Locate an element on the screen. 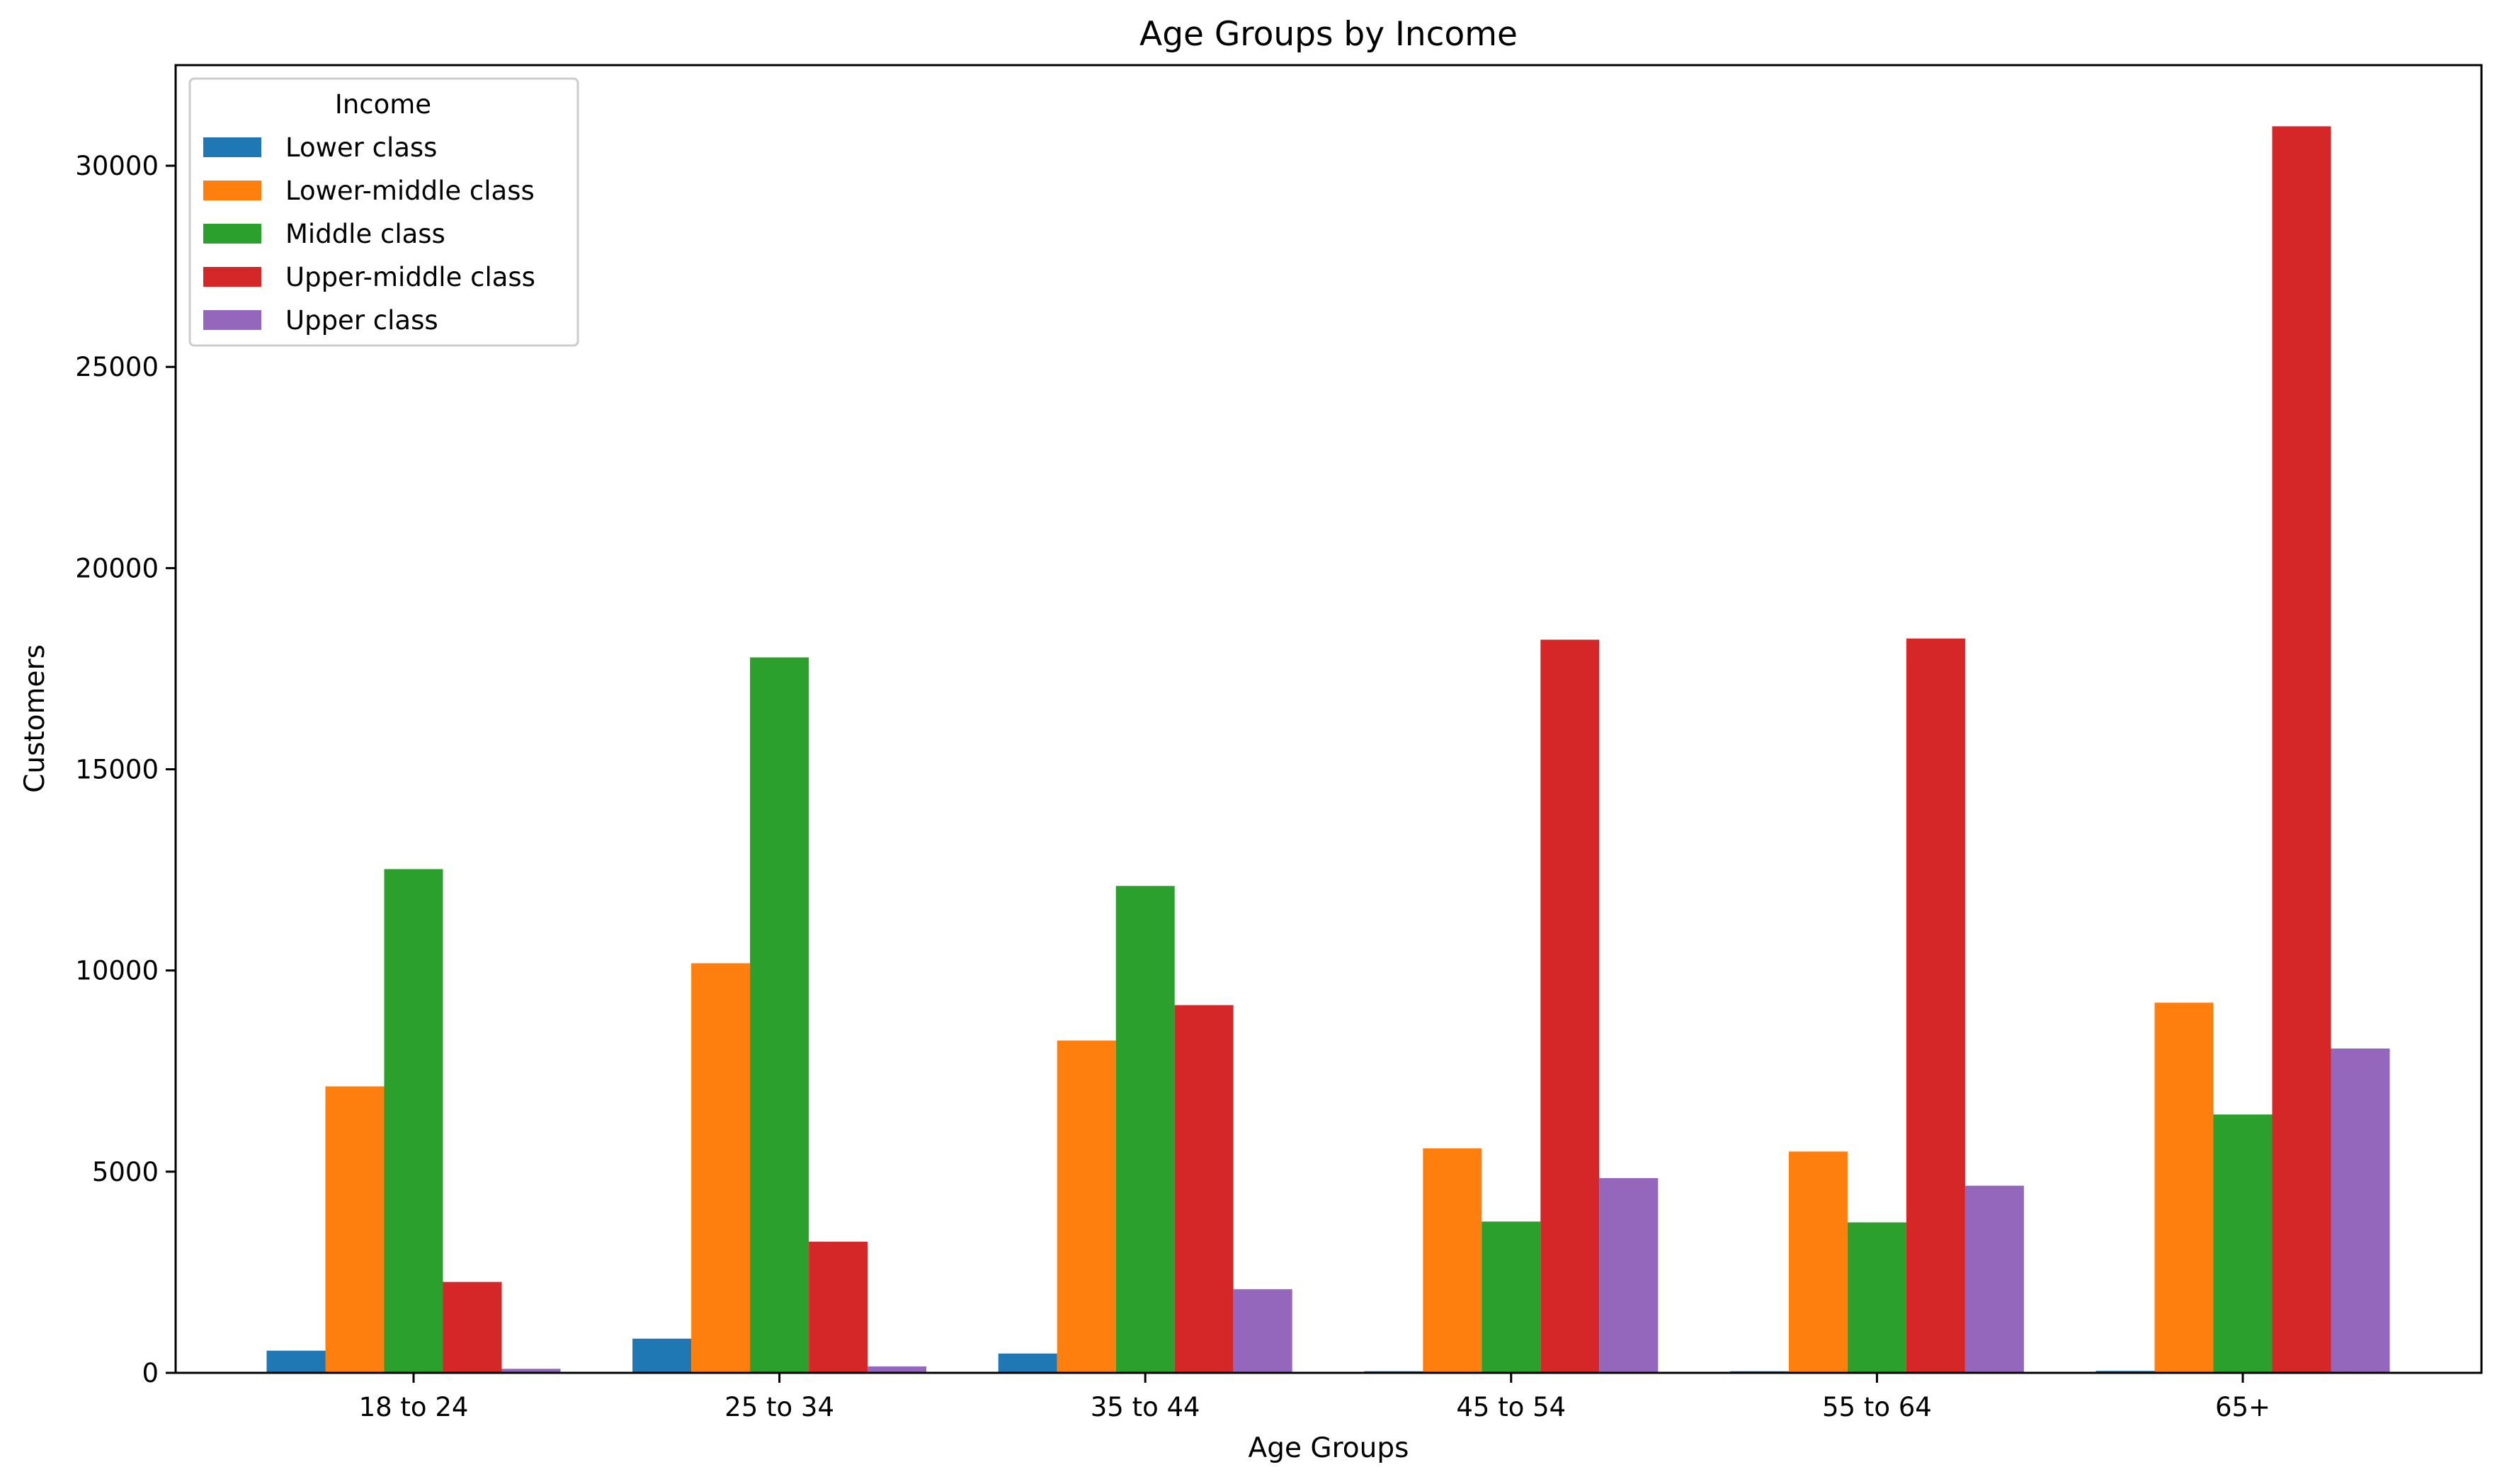 This screenshot has height=1484, width=2502. x-tick-label: 65+ is located at coordinates (2242, 1407).